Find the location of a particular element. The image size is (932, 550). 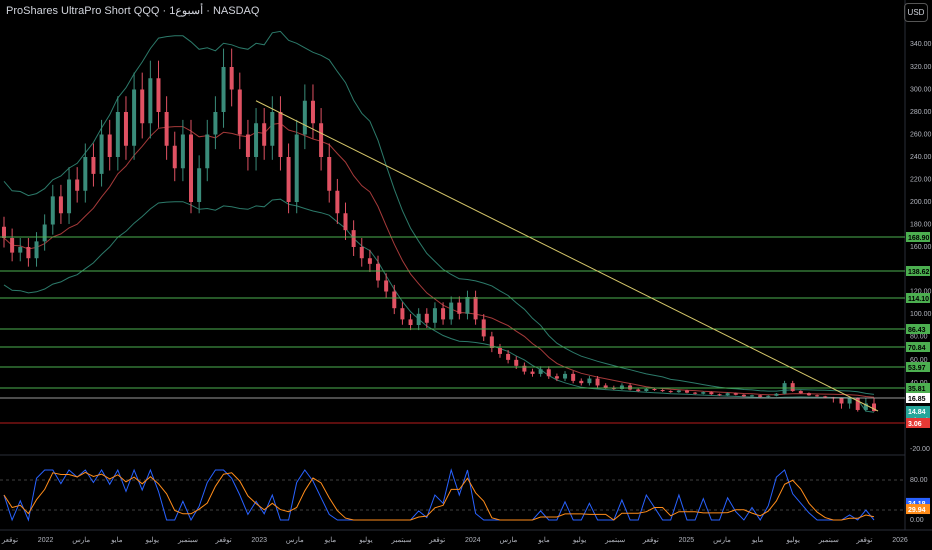

time-tick: 2022 is located at coordinates (46, 540).